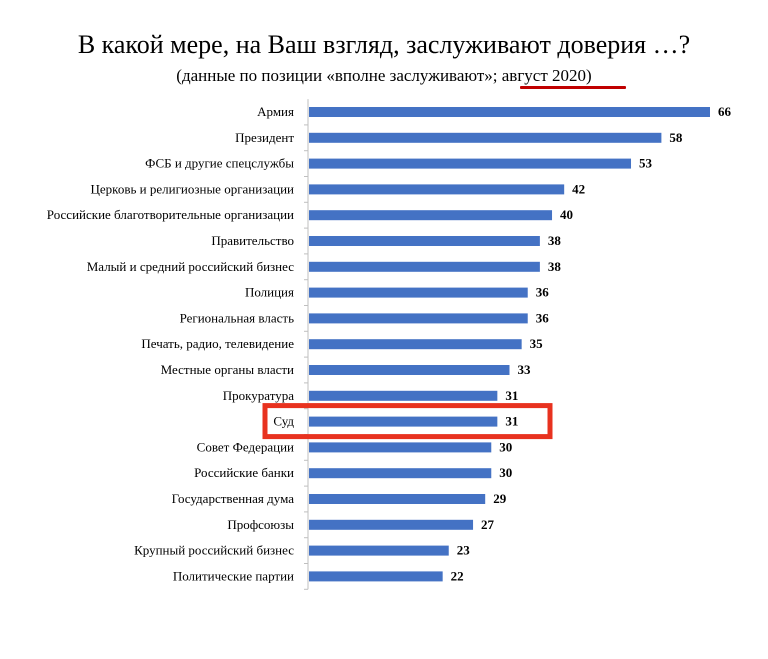 This screenshot has width=768, height=659. What do you see at coordinates (646, 163) in the screenshot?
I see `data-label: 53` at bounding box center [646, 163].